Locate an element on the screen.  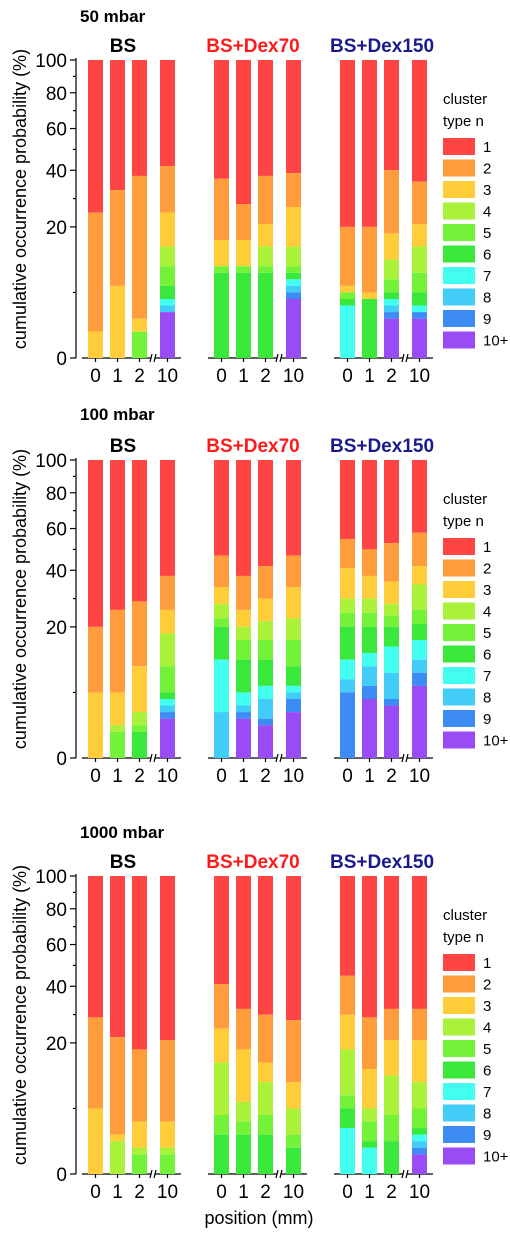
y-axis-label: cumulative occurrence probability (%) is located at coordinates (20, 1015).